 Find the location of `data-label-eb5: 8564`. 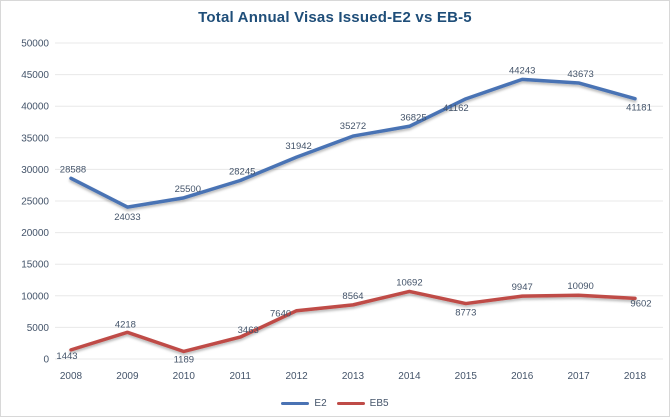

data-label-eb5: 8564 is located at coordinates (352, 296).